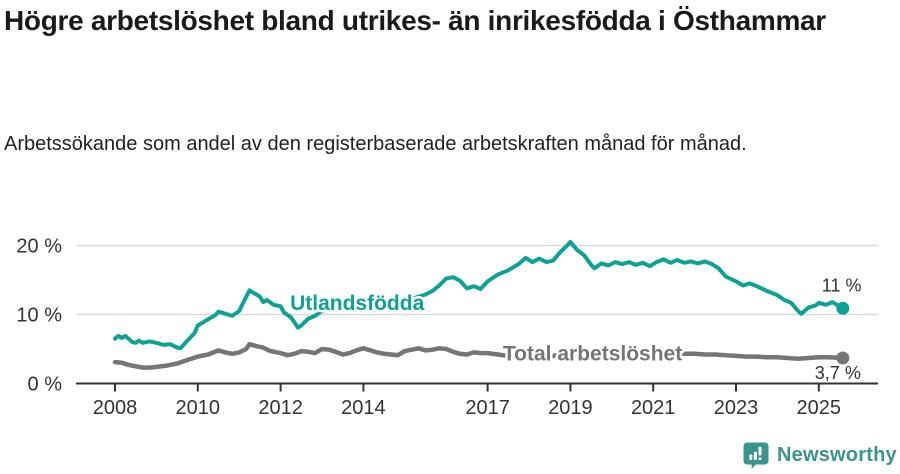 The width and height of the screenshot is (900, 474). Describe the element at coordinates (39, 247) in the screenshot. I see `y-axis-tick-label: 20 %` at that location.